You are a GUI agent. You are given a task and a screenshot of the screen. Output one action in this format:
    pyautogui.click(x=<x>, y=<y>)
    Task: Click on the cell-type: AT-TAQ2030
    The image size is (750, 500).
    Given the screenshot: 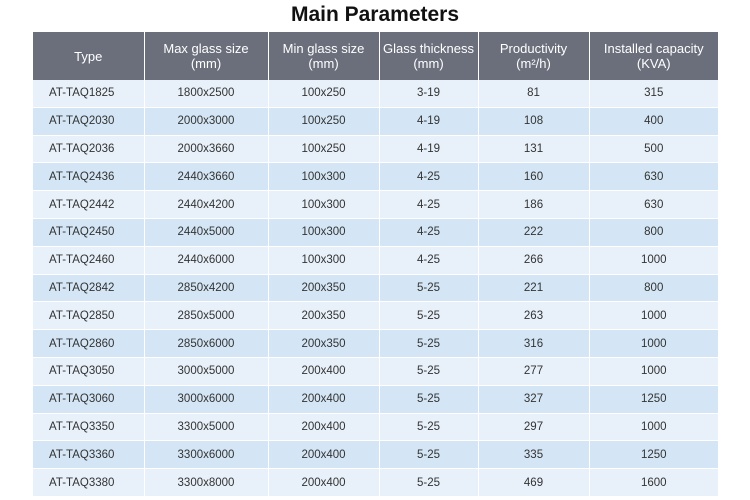 What is the action you would take?
    pyautogui.click(x=89, y=121)
    